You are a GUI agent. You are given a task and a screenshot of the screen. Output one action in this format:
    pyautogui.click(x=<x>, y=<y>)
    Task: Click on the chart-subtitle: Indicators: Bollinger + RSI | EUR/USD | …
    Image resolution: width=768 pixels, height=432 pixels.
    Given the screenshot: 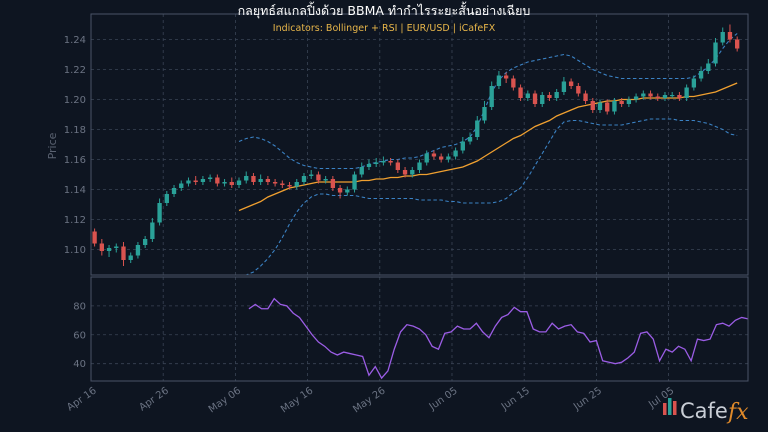 What is the action you would take?
    pyautogui.click(x=384, y=28)
    